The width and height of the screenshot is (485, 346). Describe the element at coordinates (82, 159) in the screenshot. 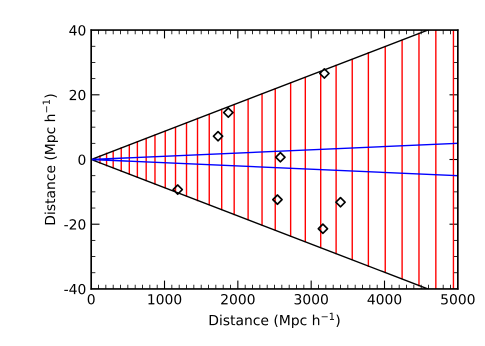

I see `y-tick-label: 0` at that location.